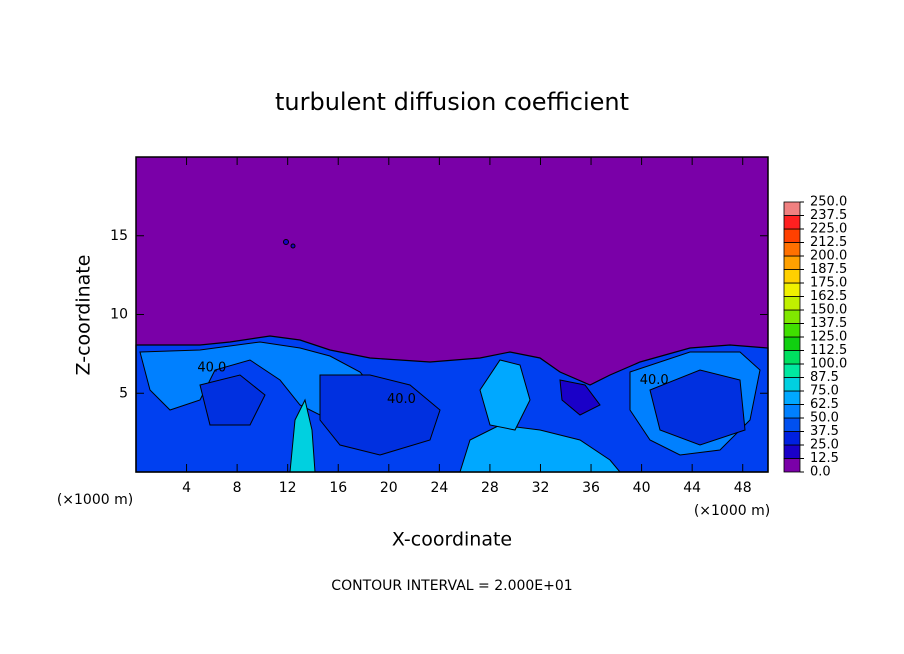 The image size is (904, 654). What do you see at coordinates (288, 488) in the screenshot?
I see `x-tick-label: 12` at bounding box center [288, 488].